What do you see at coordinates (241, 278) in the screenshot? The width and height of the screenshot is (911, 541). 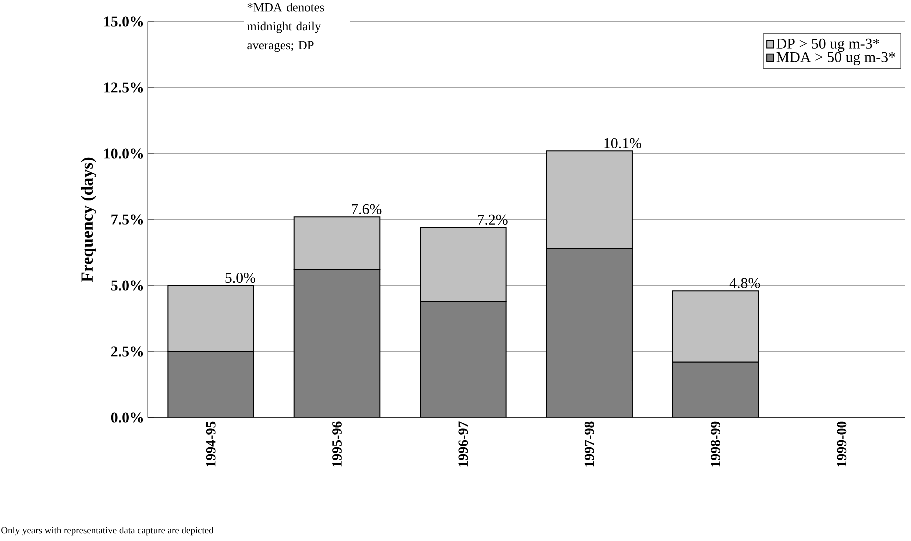 I see `total-label: 5.0%` at bounding box center [241, 278].